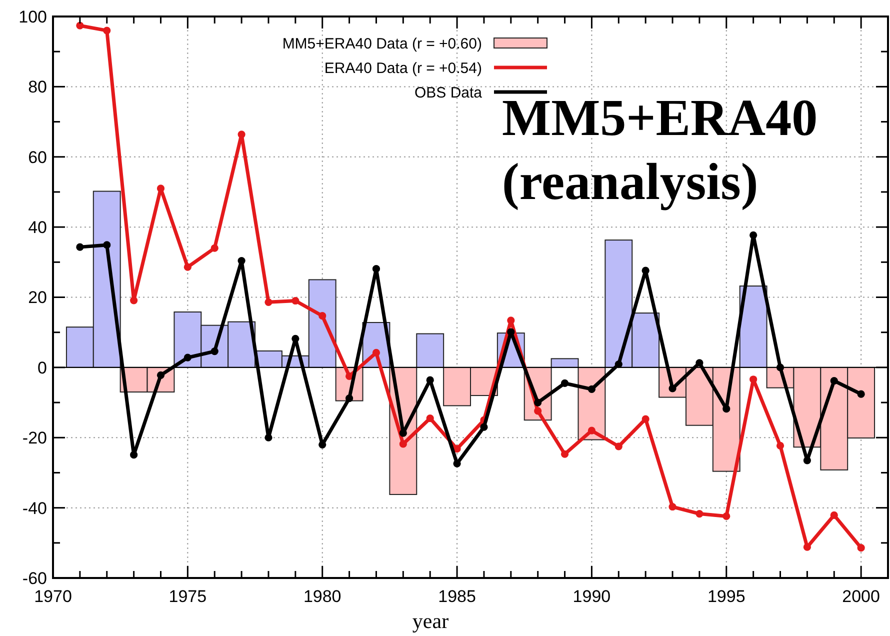 The height and width of the screenshot is (636, 890). What do you see at coordinates (37, 157) in the screenshot?
I see `y-tick-label: 60` at bounding box center [37, 157].